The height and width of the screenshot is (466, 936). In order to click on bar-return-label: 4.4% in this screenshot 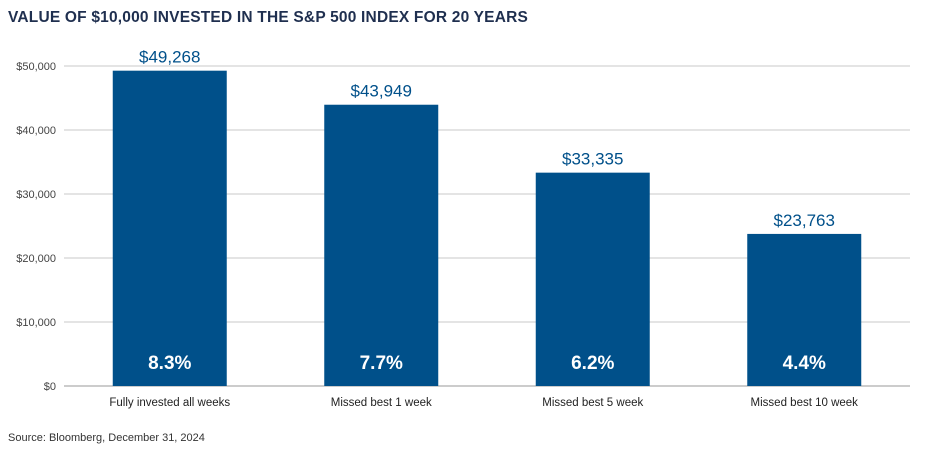, I will do `click(804, 363)`.